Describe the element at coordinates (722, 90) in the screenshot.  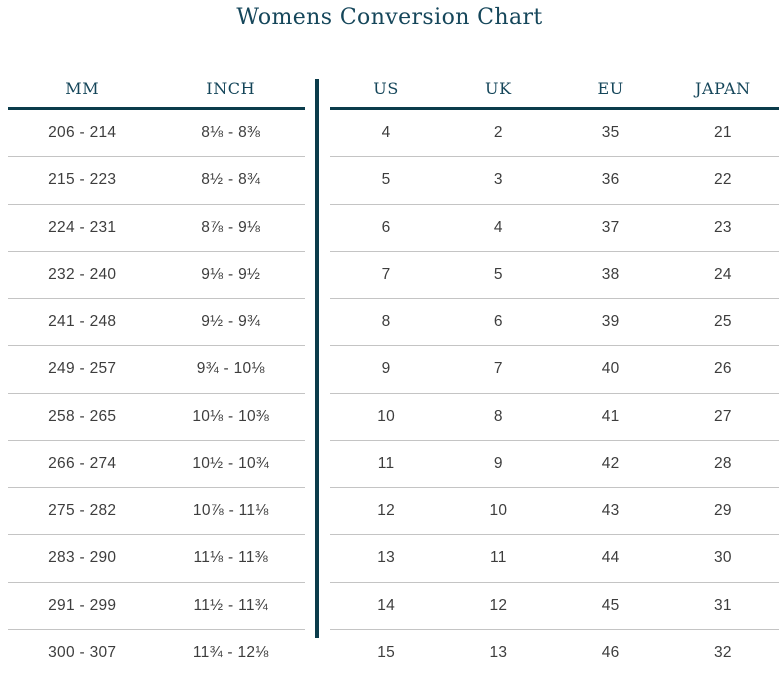
I see `column-header-japan: JAPAN` at that location.